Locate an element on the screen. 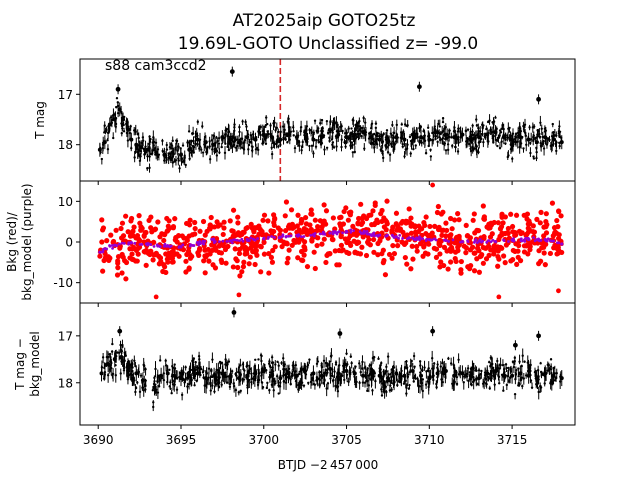 The width and height of the screenshot is (640, 480). panel-middle-ylabel-line1: Bkg (red)/ is located at coordinates (12, 241).